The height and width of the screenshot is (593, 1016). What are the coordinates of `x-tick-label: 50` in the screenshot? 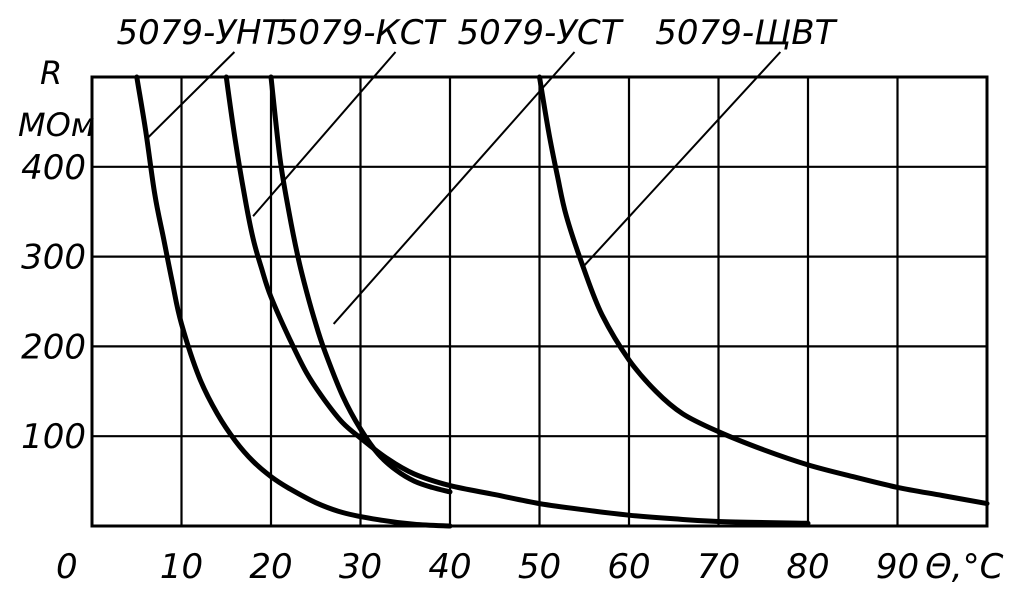 It's located at (539, 567).